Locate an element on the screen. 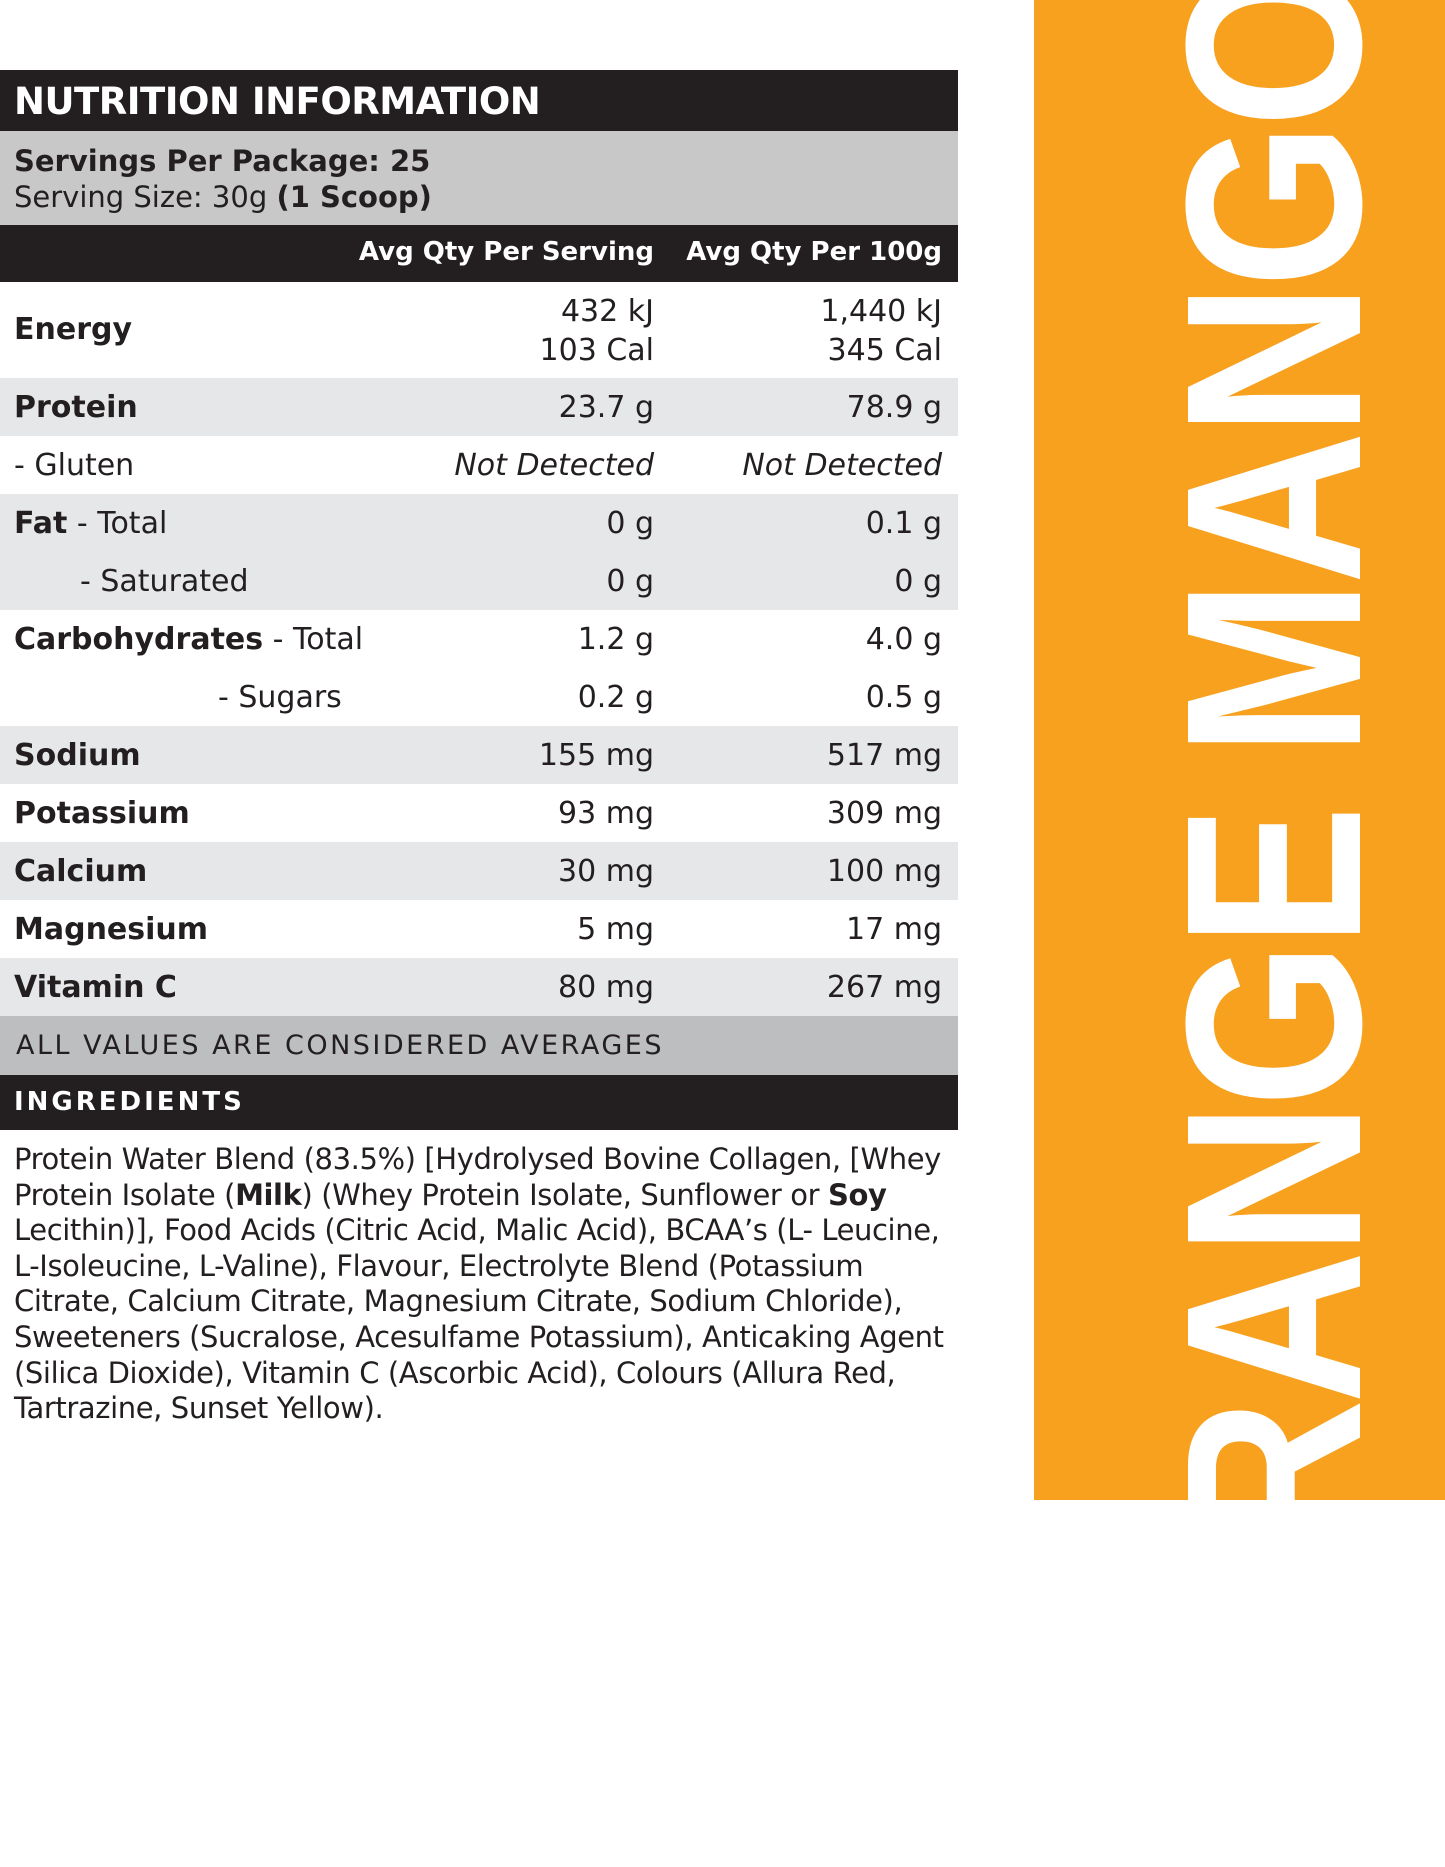 The width and height of the screenshot is (1445, 1867). serving-size-scoop: (1 Scoop) is located at coordinates (354, 197).